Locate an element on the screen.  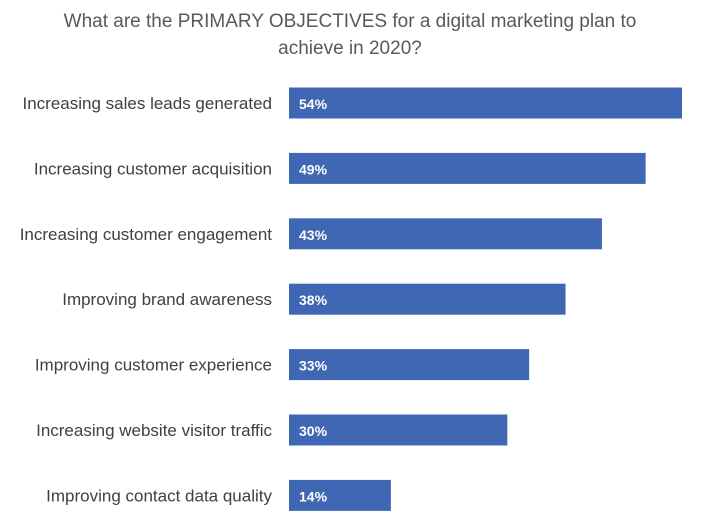
category-label-6: Increasing website visitor traffic is located at coordinates (154, 430).